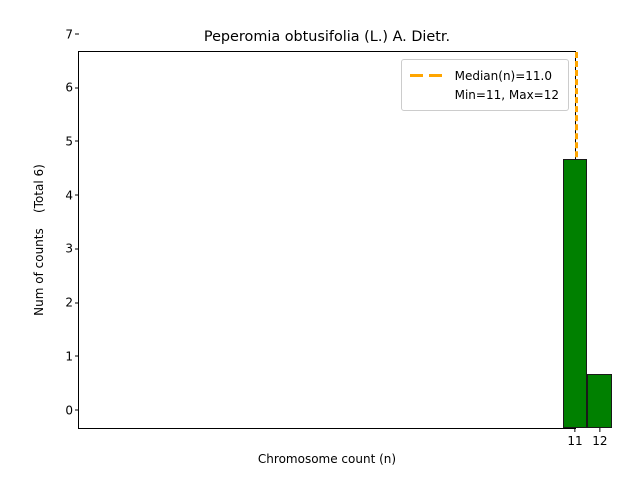  Describe the element at coordinates (600, 441) in the screenshot. I see `x-axis-tick-label: 12` at that location.